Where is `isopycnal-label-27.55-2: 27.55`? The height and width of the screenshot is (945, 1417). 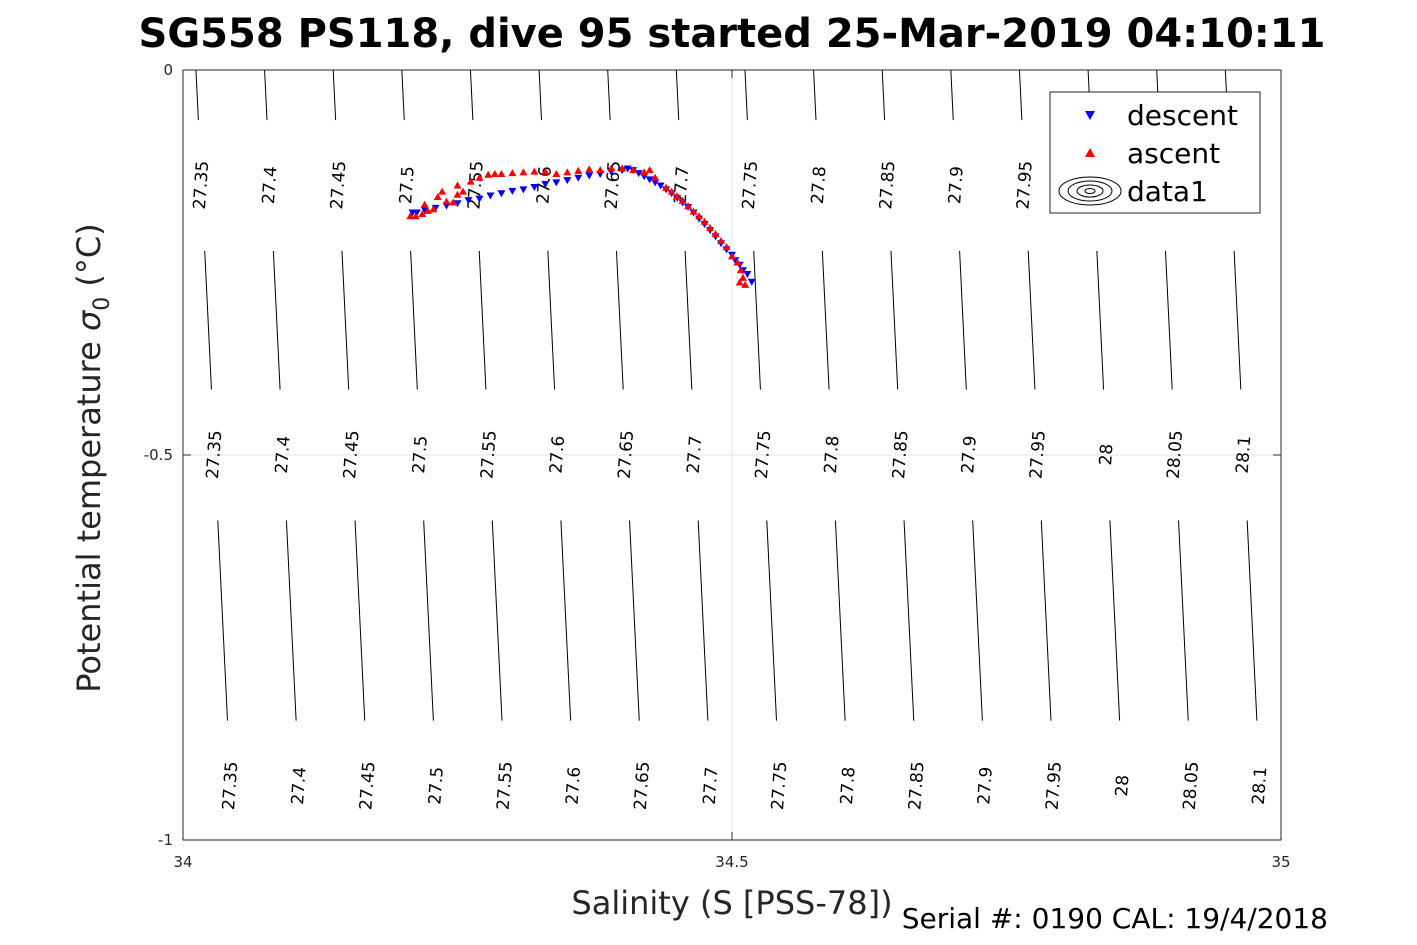 isopycnal-label-27.55-2: 27.55 is located at coordinates (505, 786).